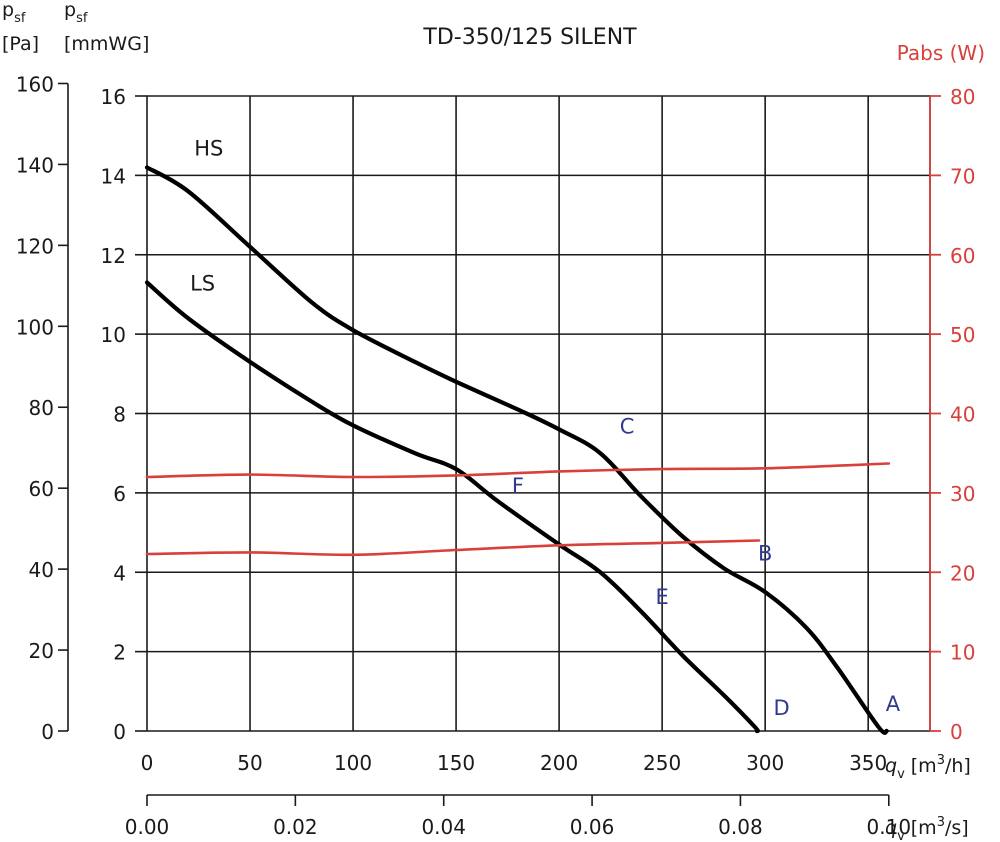  Describe the element at coordinates (529, 37) in the screenshot. I see `chart-title: TD-350/125 SILENT` at that location.